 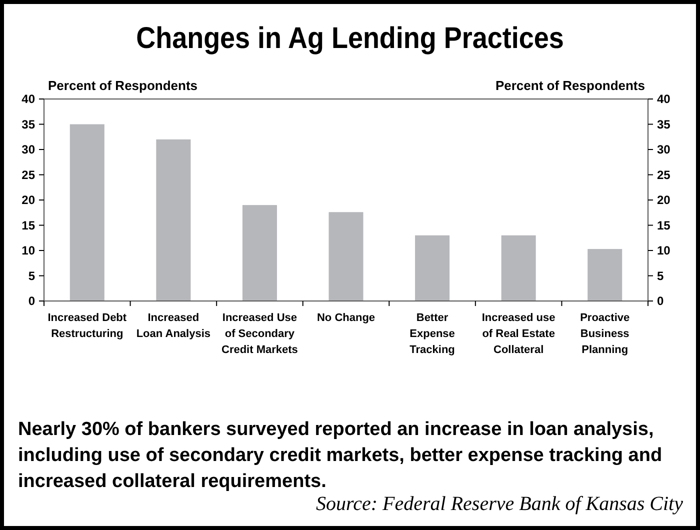 What do you see at coordinates (432, 334) in the screenshot?
I see `x-tick-label: Better Expense Tracking` at bounding box center [432, 334].